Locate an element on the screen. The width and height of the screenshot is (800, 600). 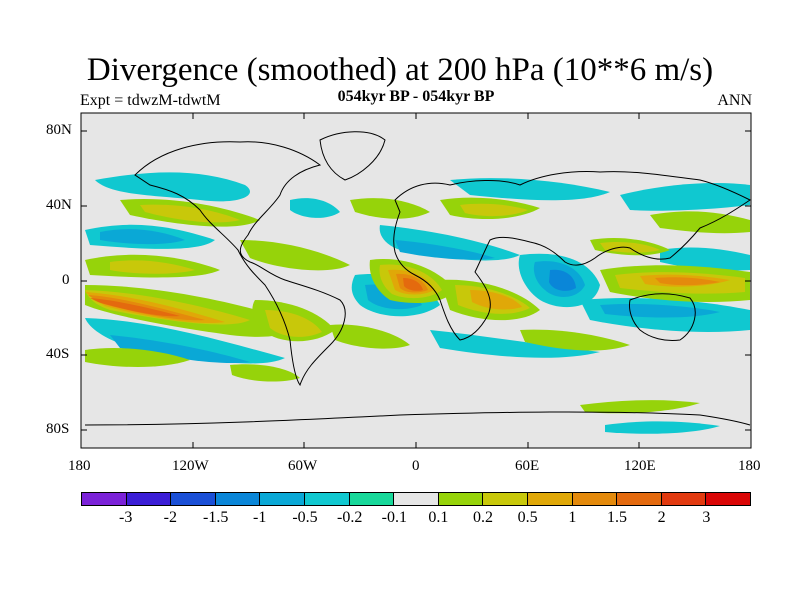
lat-label: 40S is located at coordinates (58, 354).